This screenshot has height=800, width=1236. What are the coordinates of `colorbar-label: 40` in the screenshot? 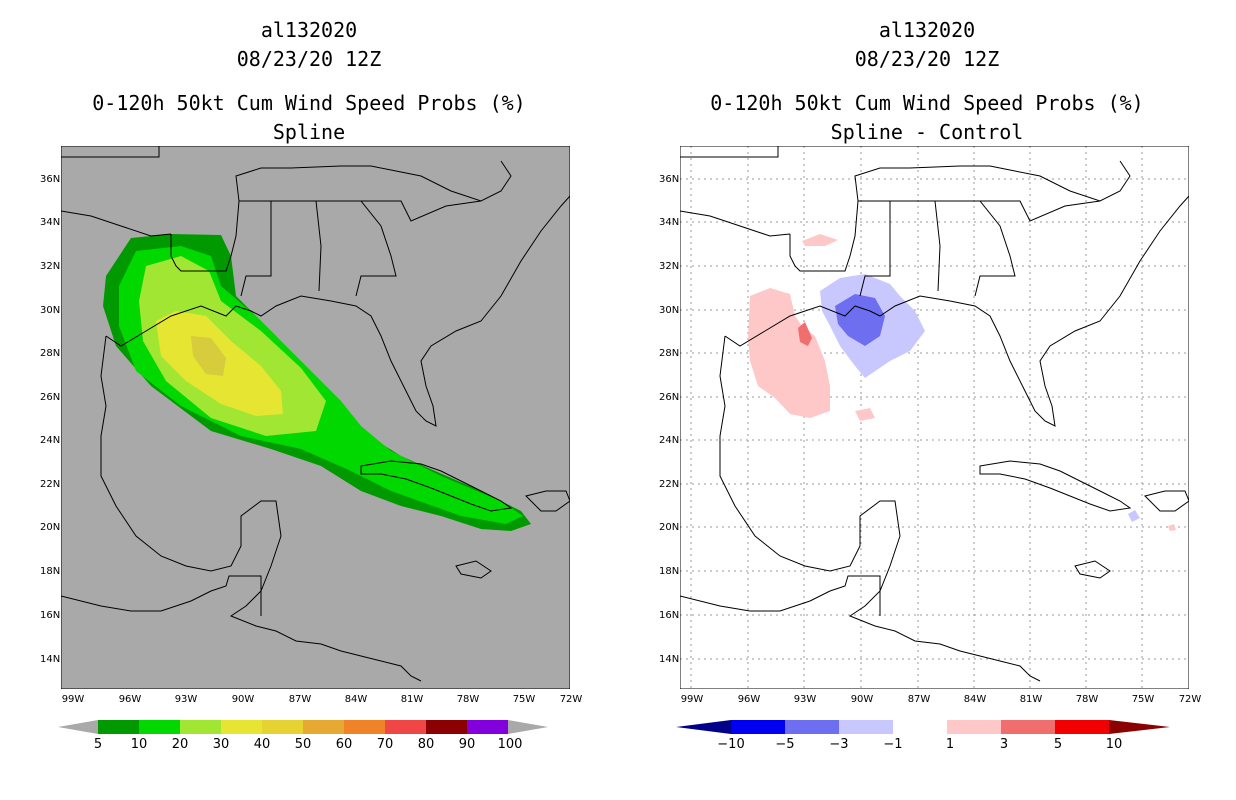 It's located at (262, 744).